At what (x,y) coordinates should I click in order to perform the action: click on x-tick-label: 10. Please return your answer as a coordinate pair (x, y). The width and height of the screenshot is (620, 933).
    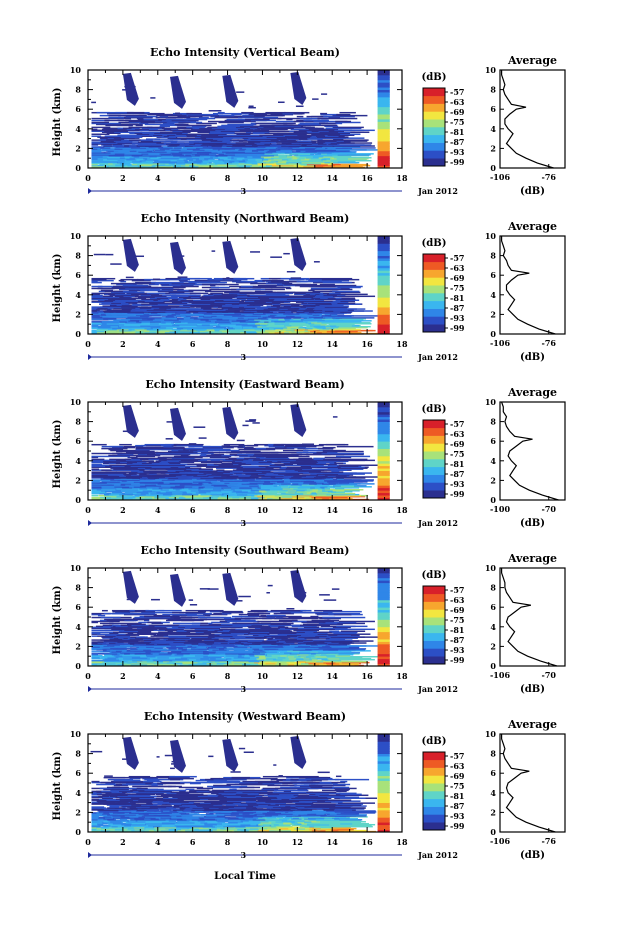
    Looking at the image, I should click on (263, 344).